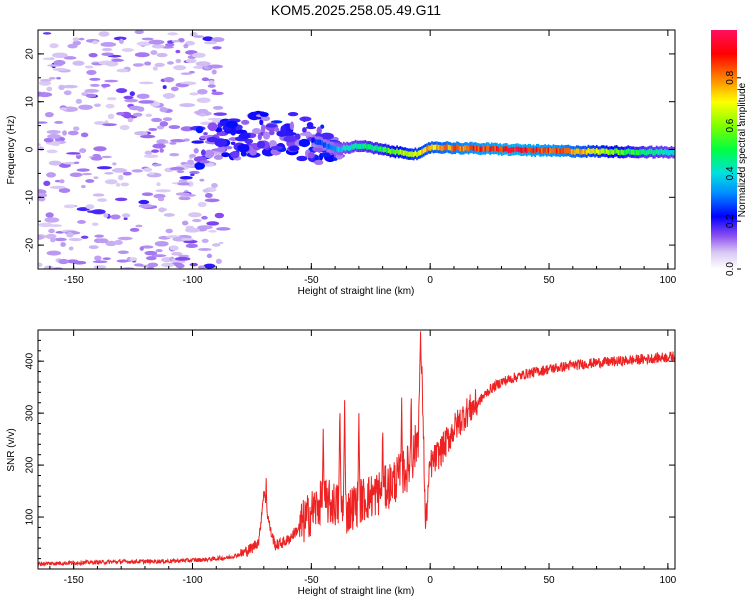  I want to click on x-tick-label: 50, so click(549, 280).